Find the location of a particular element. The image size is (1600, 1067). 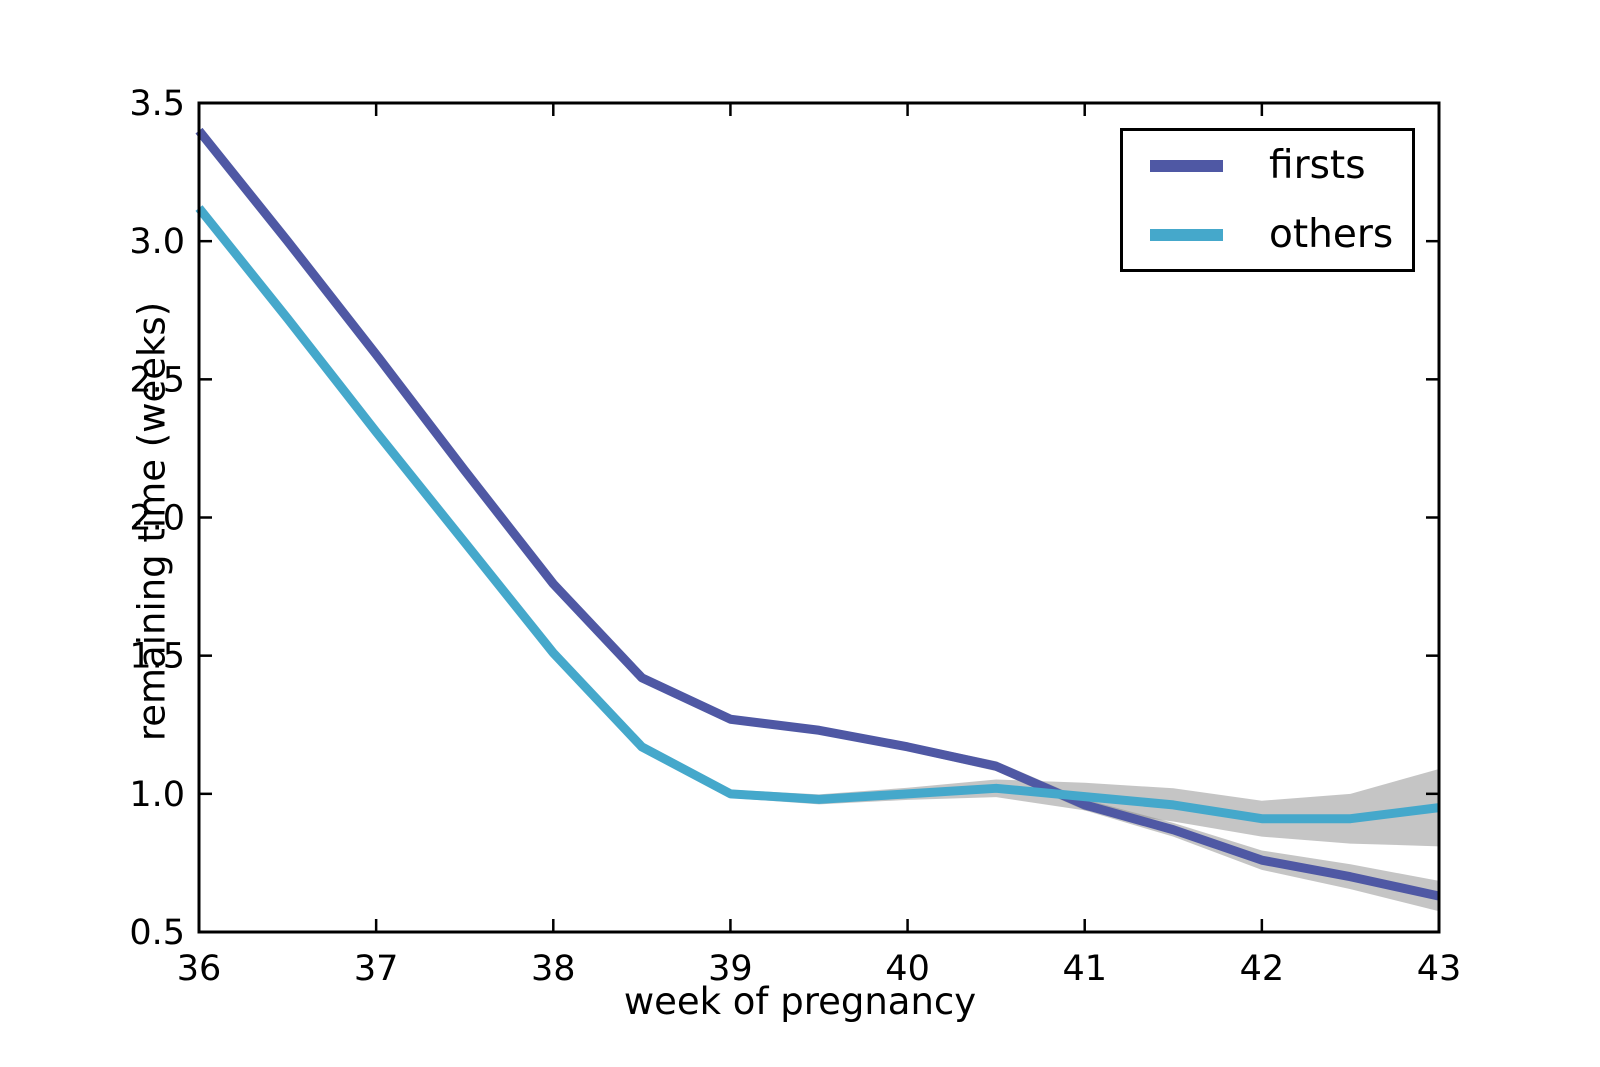

y-tick-label: 1.5 is located at coordinates (157, 657).